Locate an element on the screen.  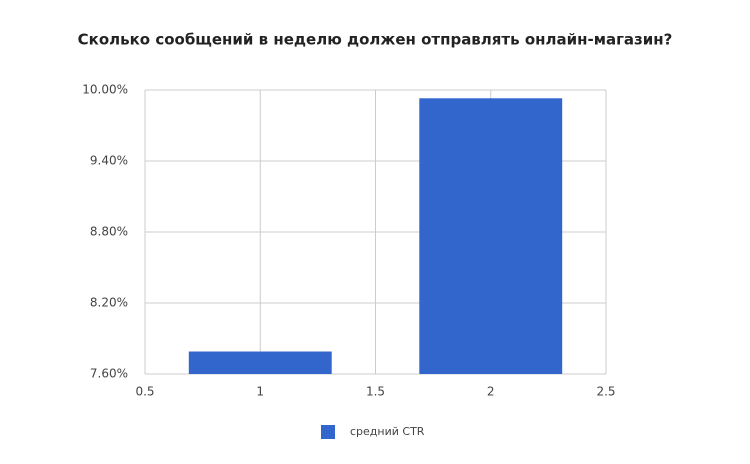
legend-swatch is located at coordinates (328, 432).